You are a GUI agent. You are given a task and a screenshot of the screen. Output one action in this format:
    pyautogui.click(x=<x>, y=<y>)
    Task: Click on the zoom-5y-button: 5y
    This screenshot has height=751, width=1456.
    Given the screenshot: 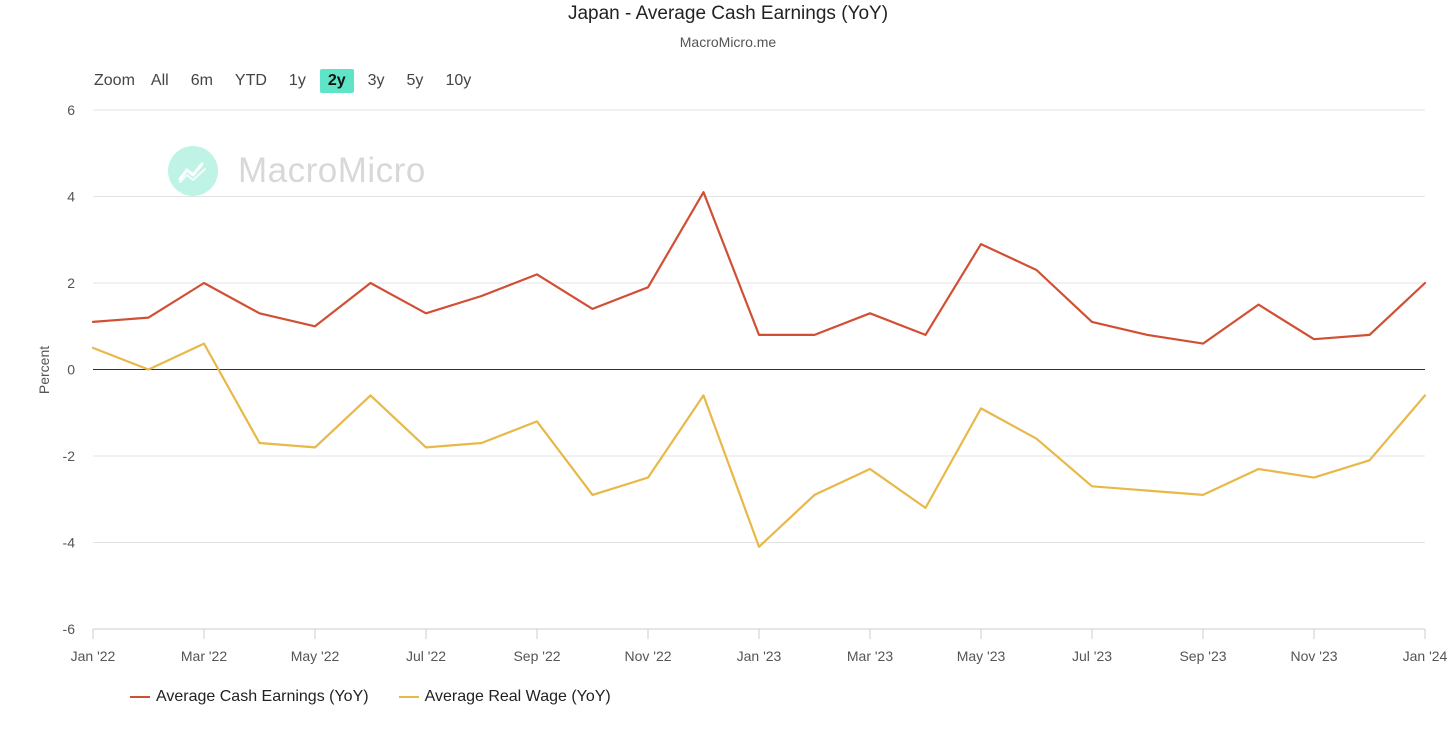 What is the action you would take?
    pyautogui.click(x=415, y=80)
    